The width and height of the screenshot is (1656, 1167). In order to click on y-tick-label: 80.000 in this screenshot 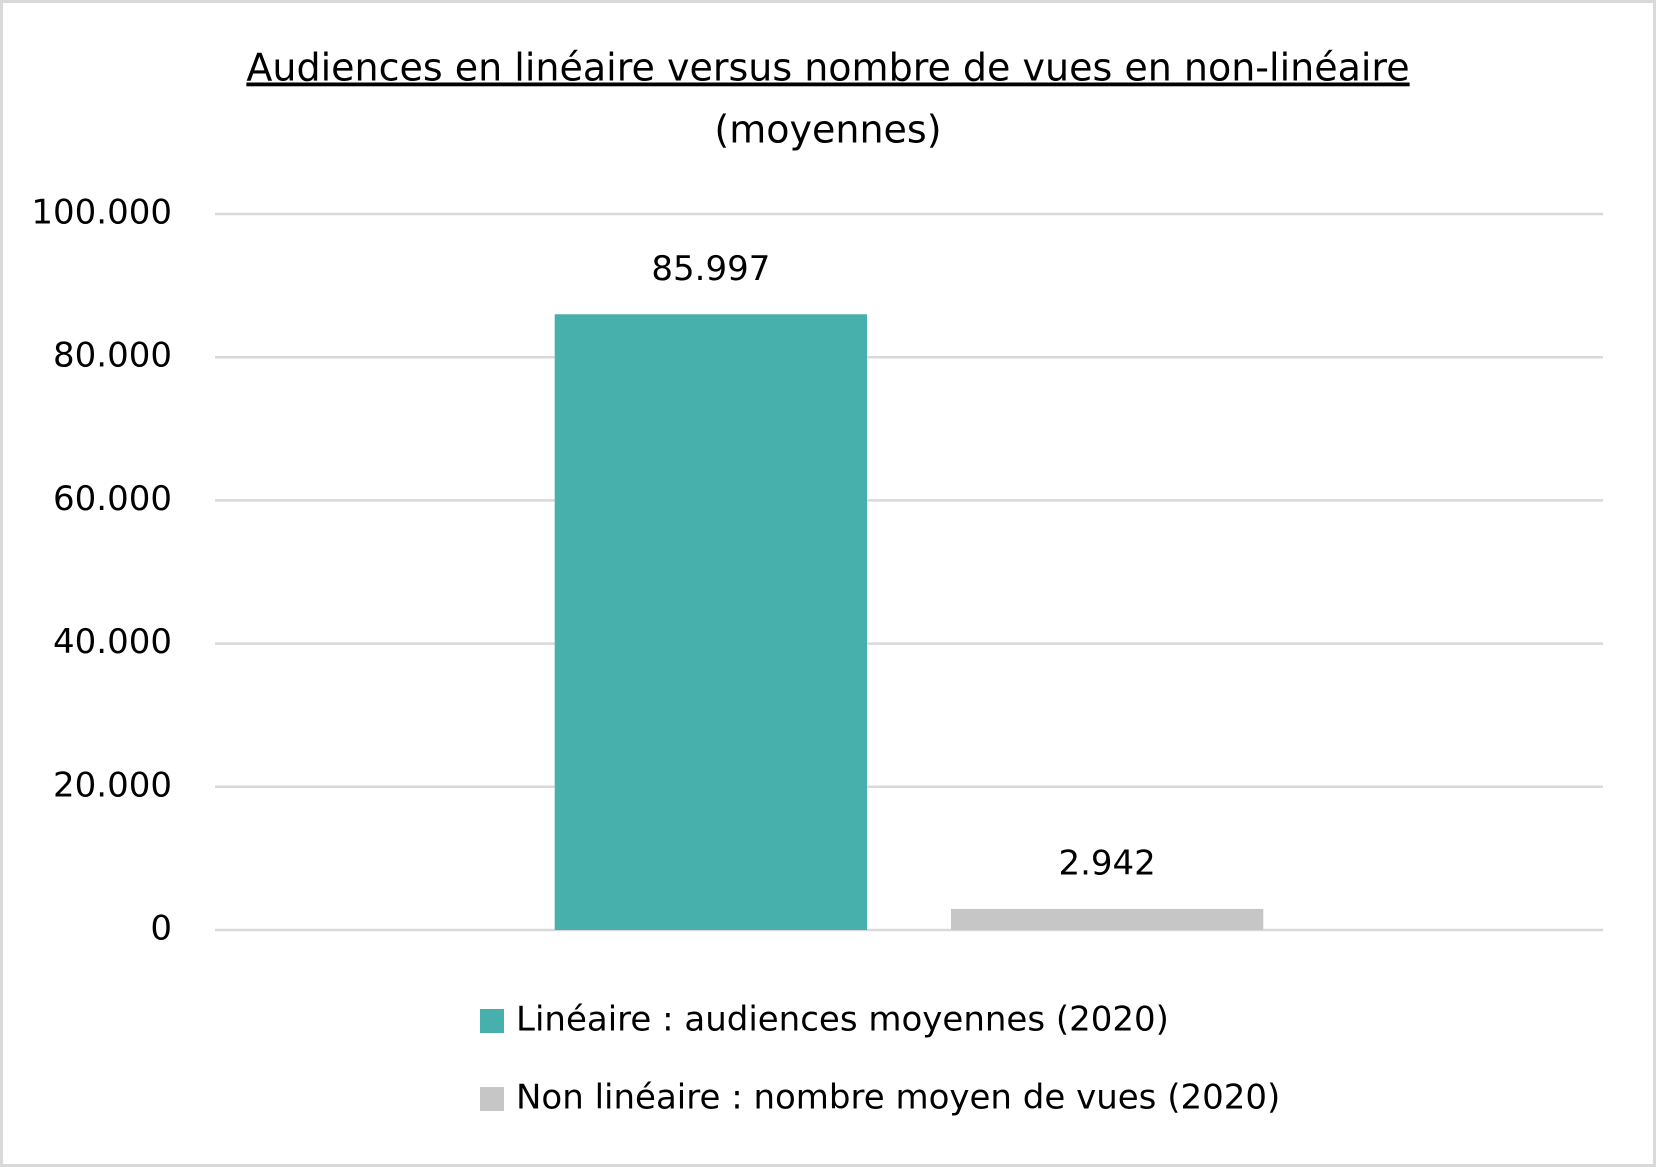, I will do `click(112, 356)`.